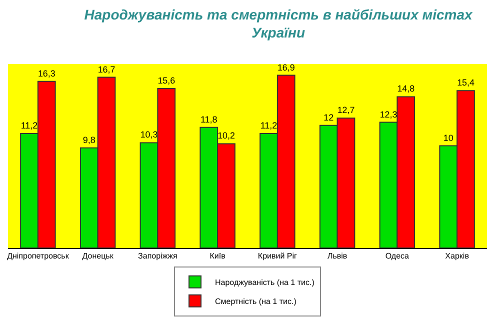 Image resolution: width=497 pixels, height=324 pixels. I want to click on x-tick-label: Харків, so click(457, 256).